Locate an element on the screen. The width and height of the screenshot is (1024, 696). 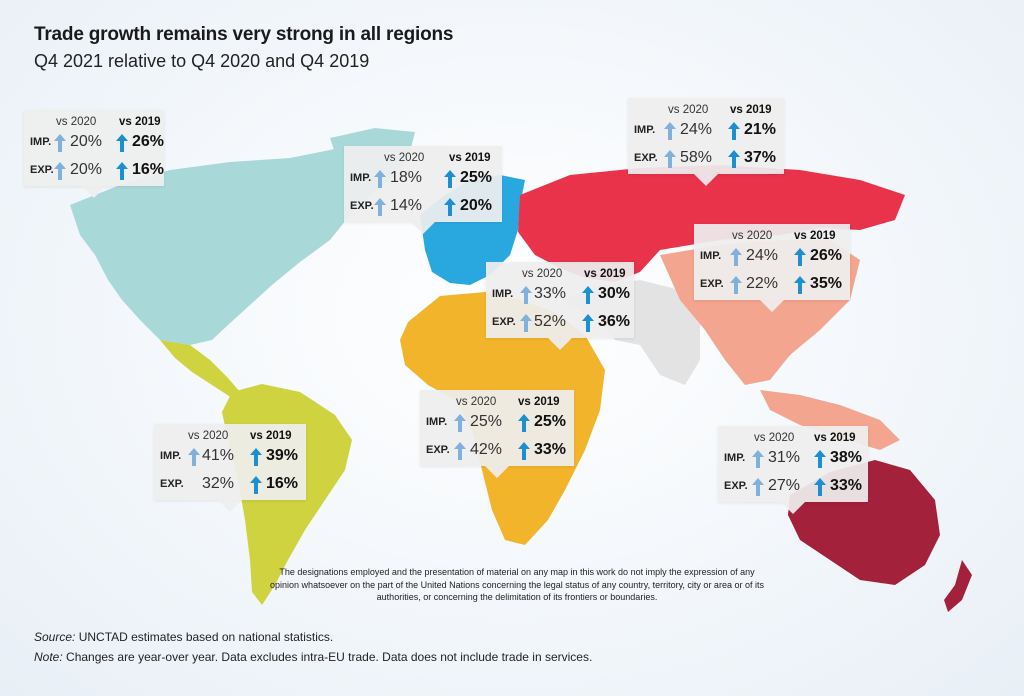
imports-row: IMP. 24% 26% is located at coordinates (772, 257).